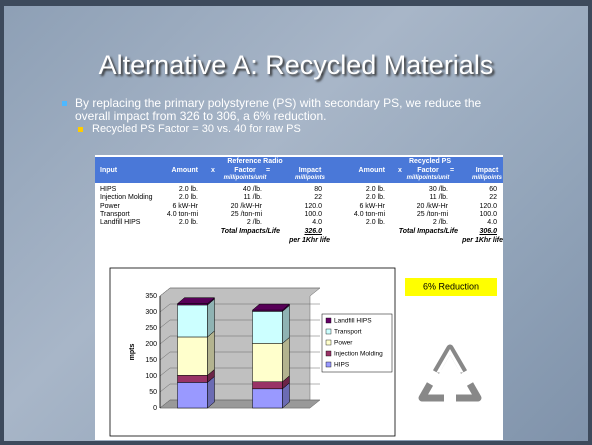 This screenshot has width=592, height=445. Describe the element at coordinates (252, 189) in the screenshot. I see `table-cell: 40 /lb.` at that location.